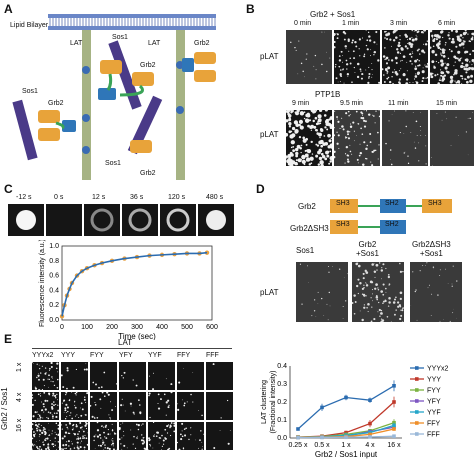  What do you see at coordinates (392, 224) in the screenshot?
I see `d-sh2-2: SH2` at bounding box center [392, 224].